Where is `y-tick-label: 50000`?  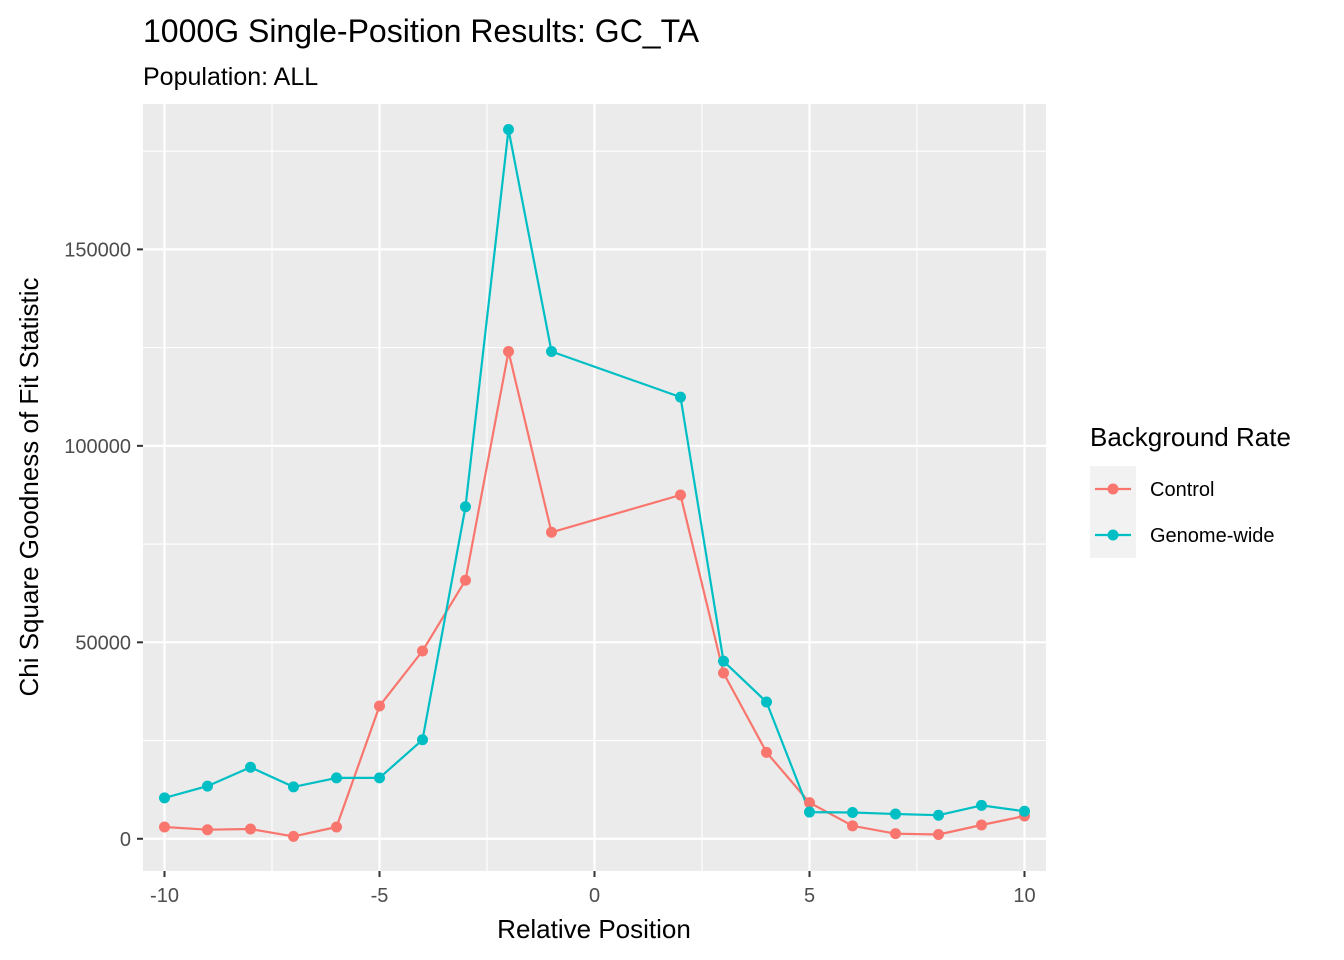 y-tick-label: 50000 is located at coordinates (103, 643).